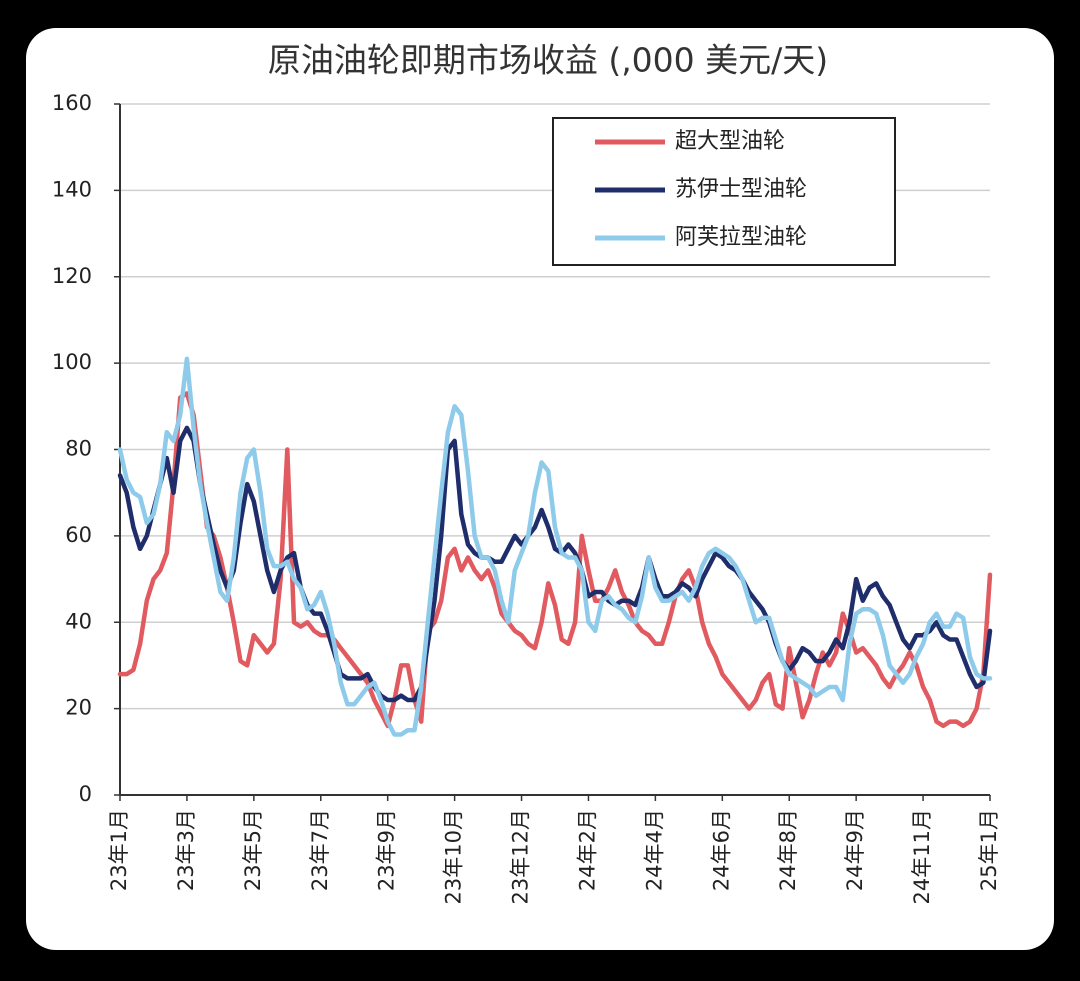 The width and height of the screenshot is (1080, 981). What do you see at coordinates (454, 856) in the screenshot?
I see `x-tick-label: 23年10月` at bounding box center [454, 856].